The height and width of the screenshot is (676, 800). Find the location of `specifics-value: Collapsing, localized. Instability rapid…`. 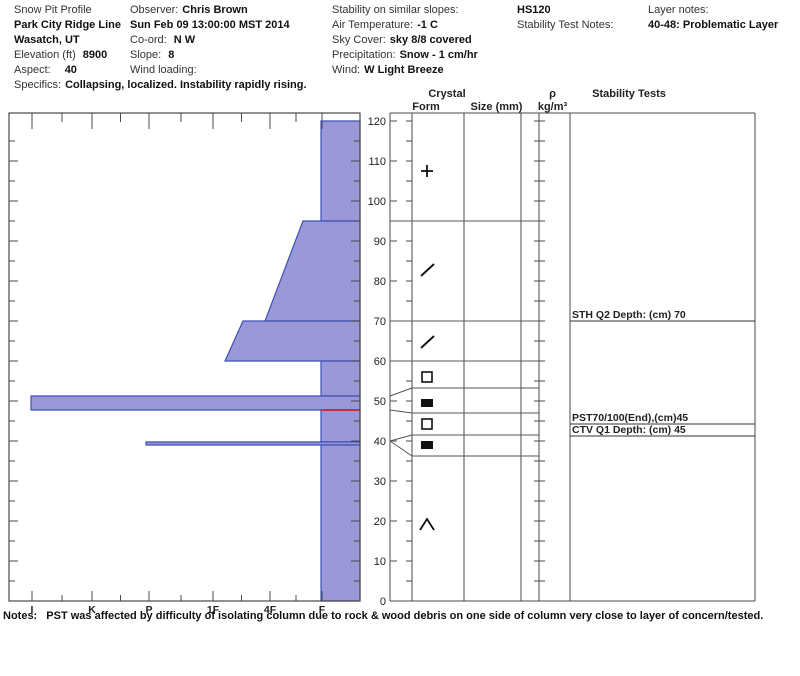

specifics-value: Collapsing, localized. Instability rapid… is located at coordinates (186, 85).